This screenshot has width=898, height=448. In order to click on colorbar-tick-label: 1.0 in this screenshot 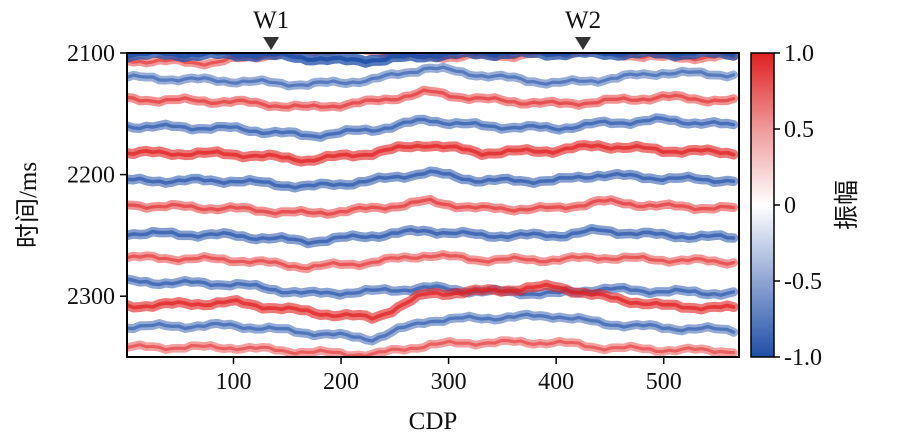, I will do `click(799, 54)`.